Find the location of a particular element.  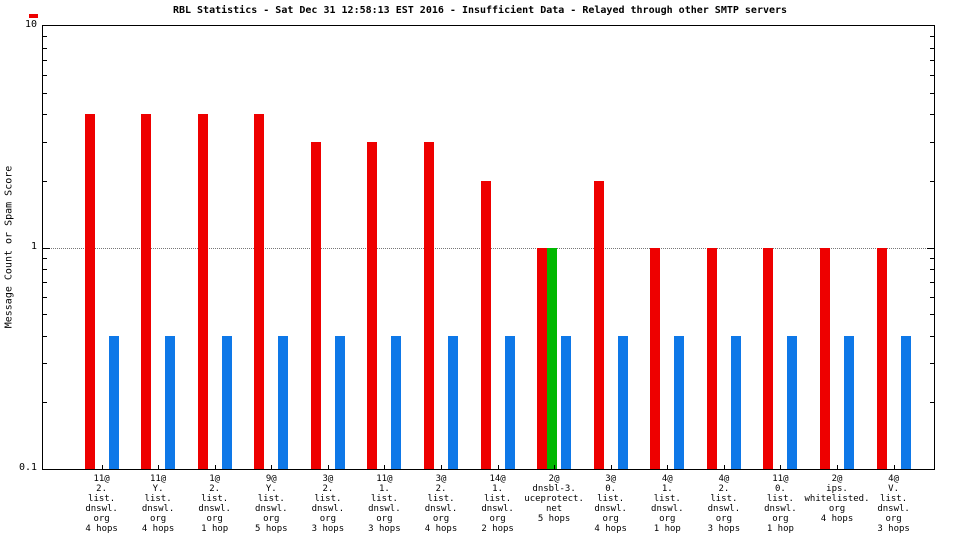

x-category-label: 11@ 0. list. dnswl. org 1 hop is located at coordinates (780, 504).